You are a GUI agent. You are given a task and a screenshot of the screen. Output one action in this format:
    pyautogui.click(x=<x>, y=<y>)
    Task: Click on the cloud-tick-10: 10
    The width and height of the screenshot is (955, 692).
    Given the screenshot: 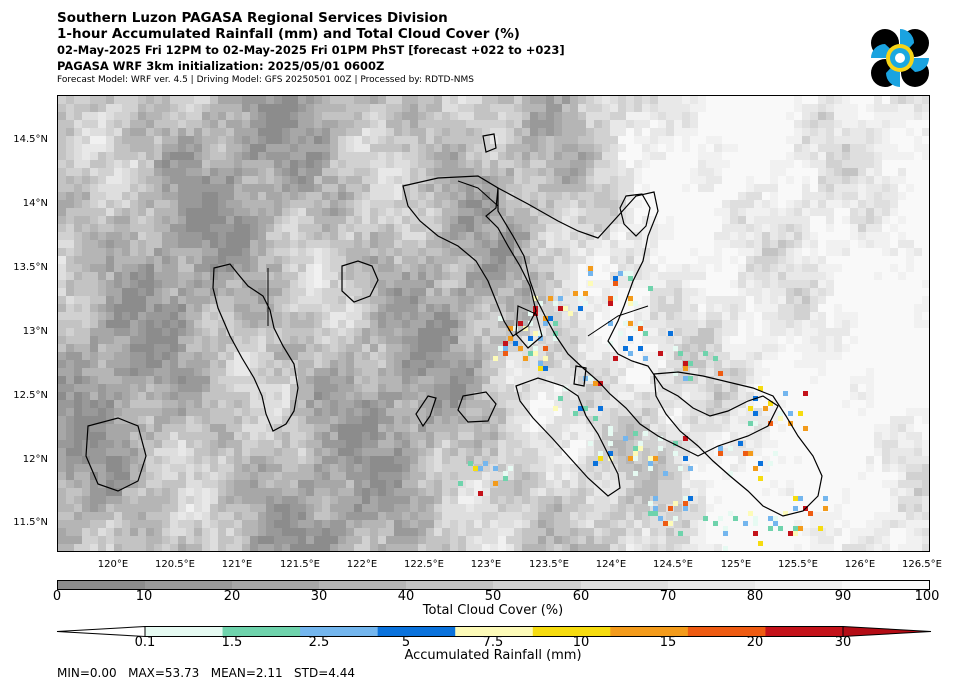 What is the action you would take?
    pyautogui.click(x=144, y=596)
    